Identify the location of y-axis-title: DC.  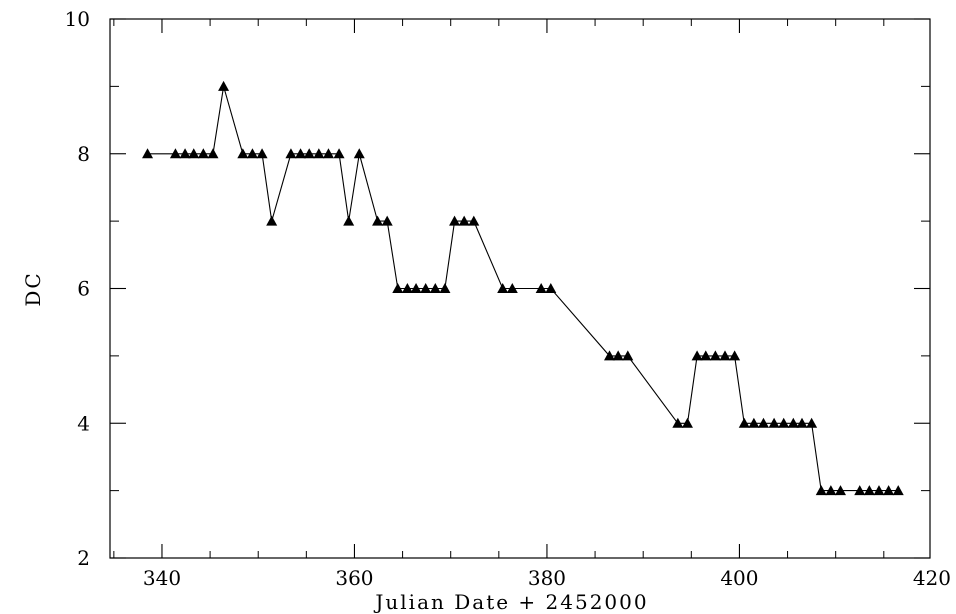
(33, 288).